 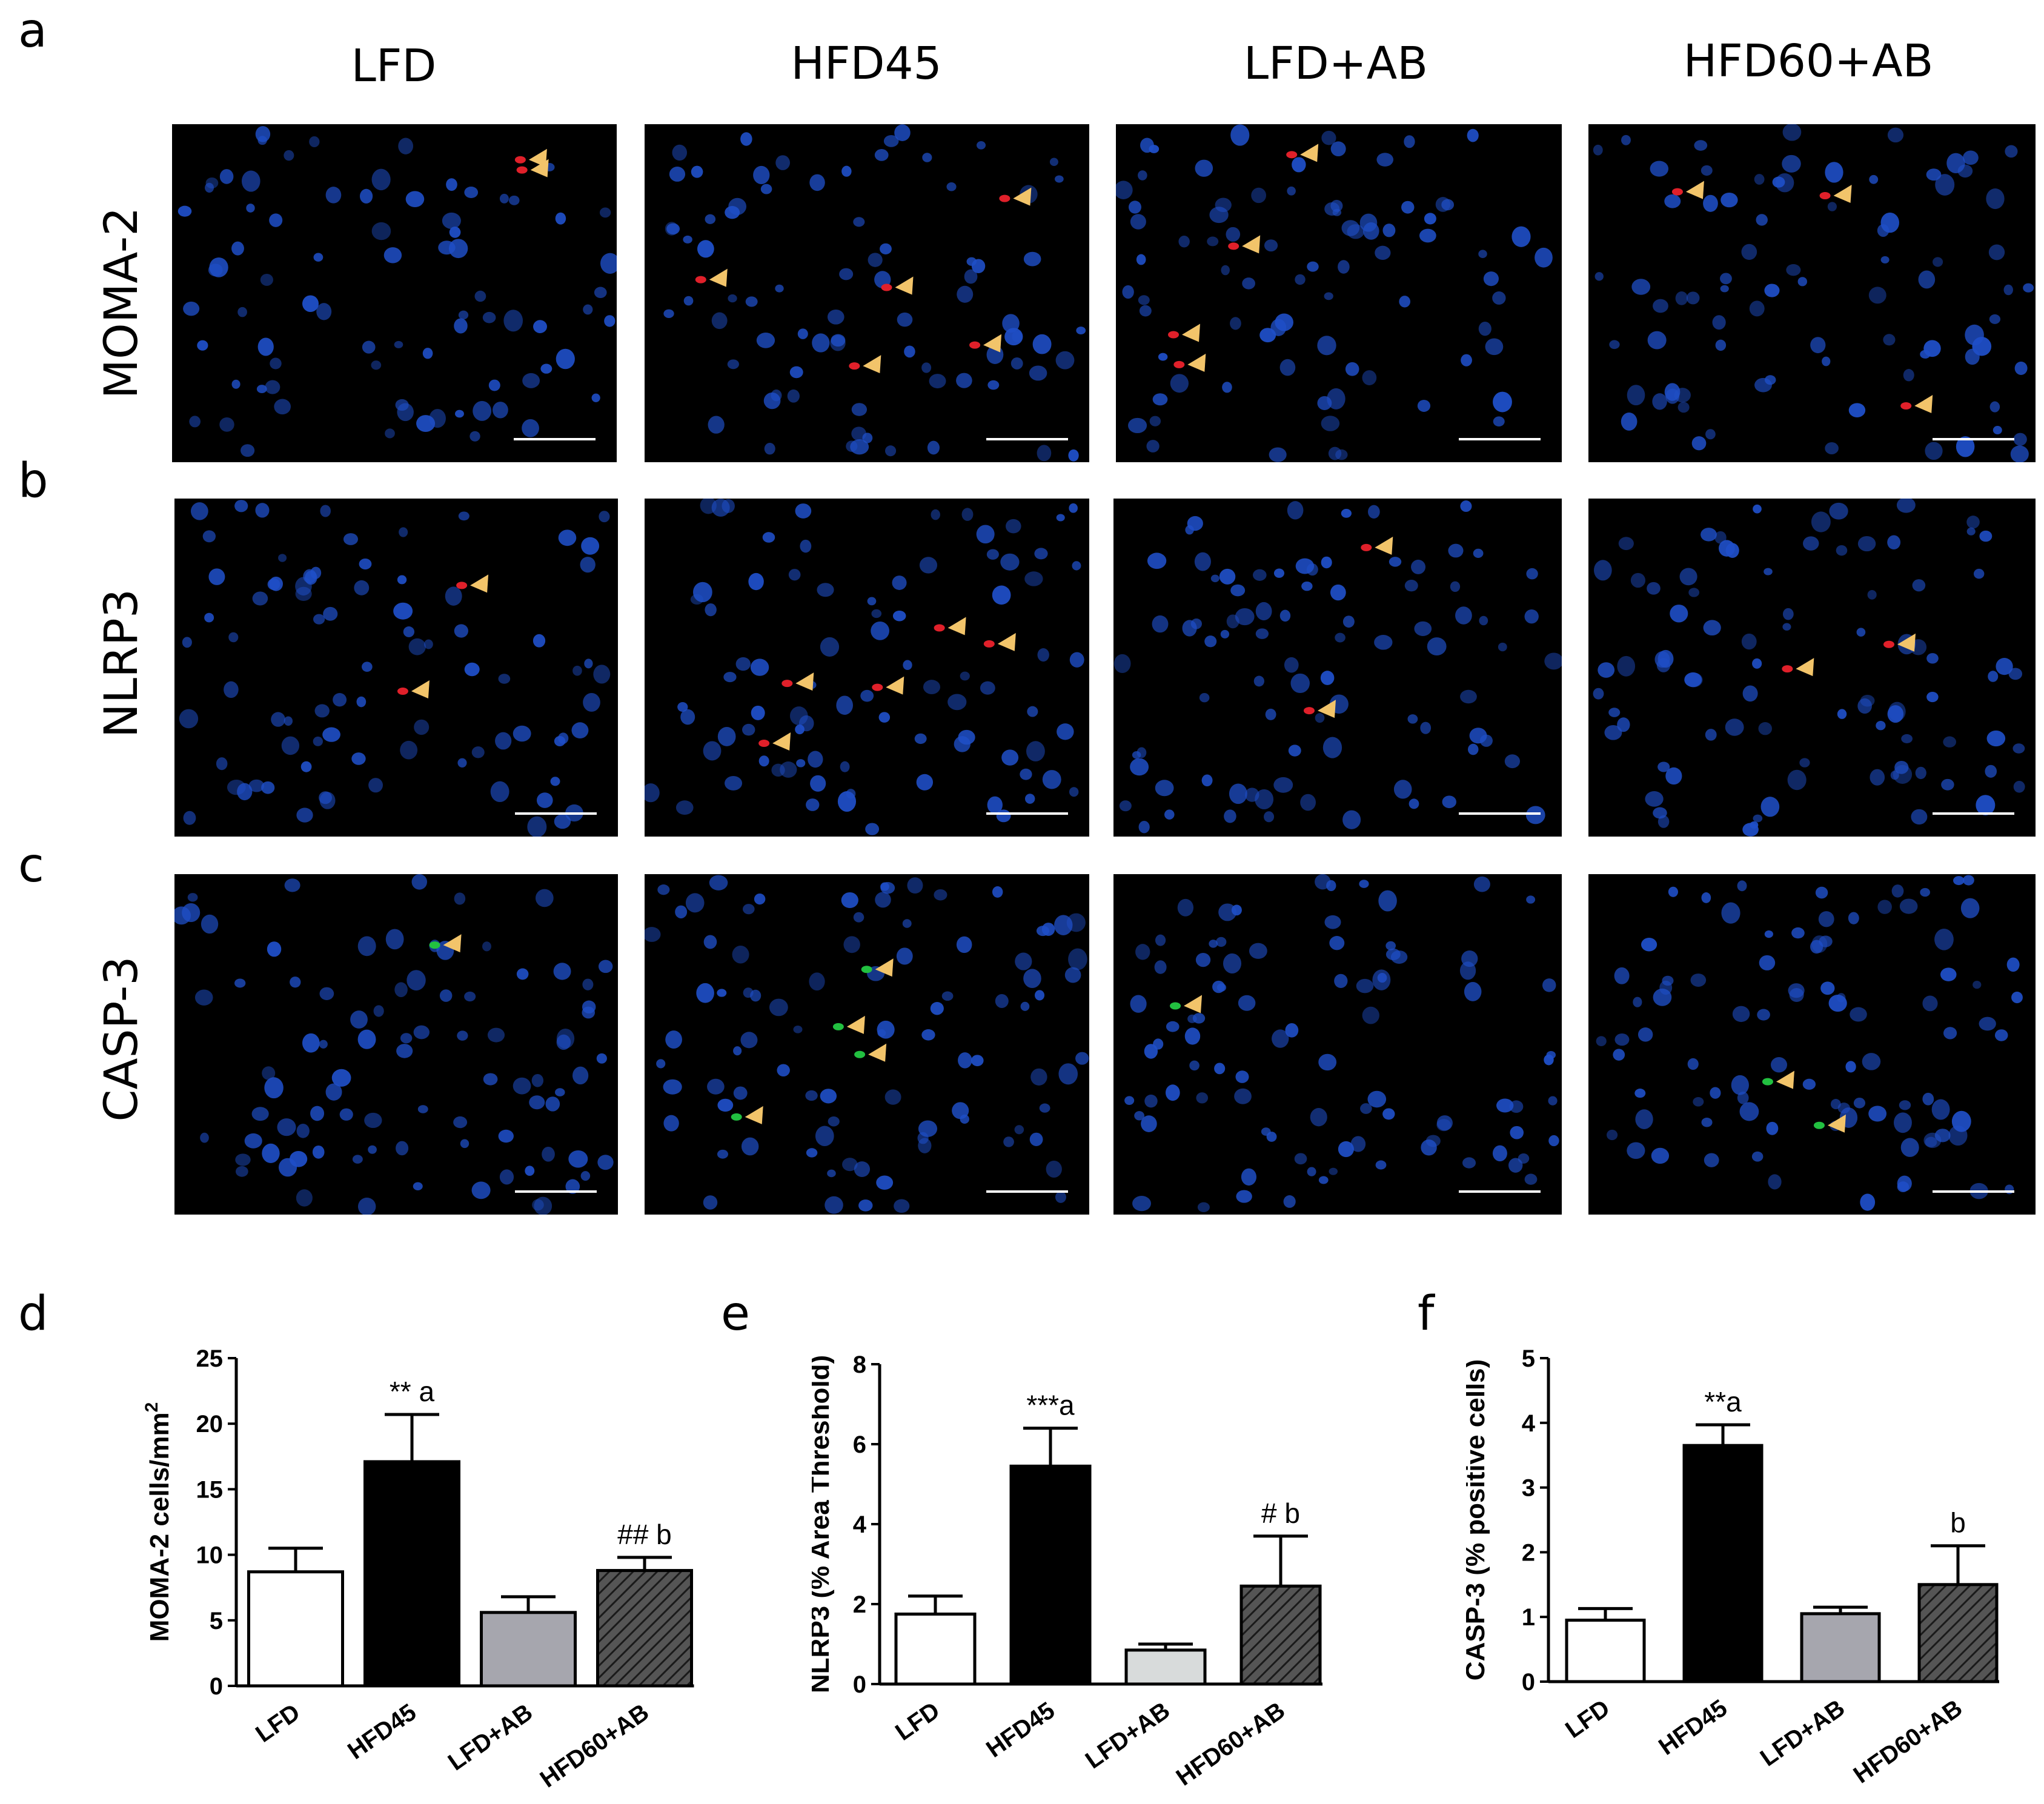 I want to click on column-header-lfd-ab: LFD+AB, so click(x=1335, y=64).